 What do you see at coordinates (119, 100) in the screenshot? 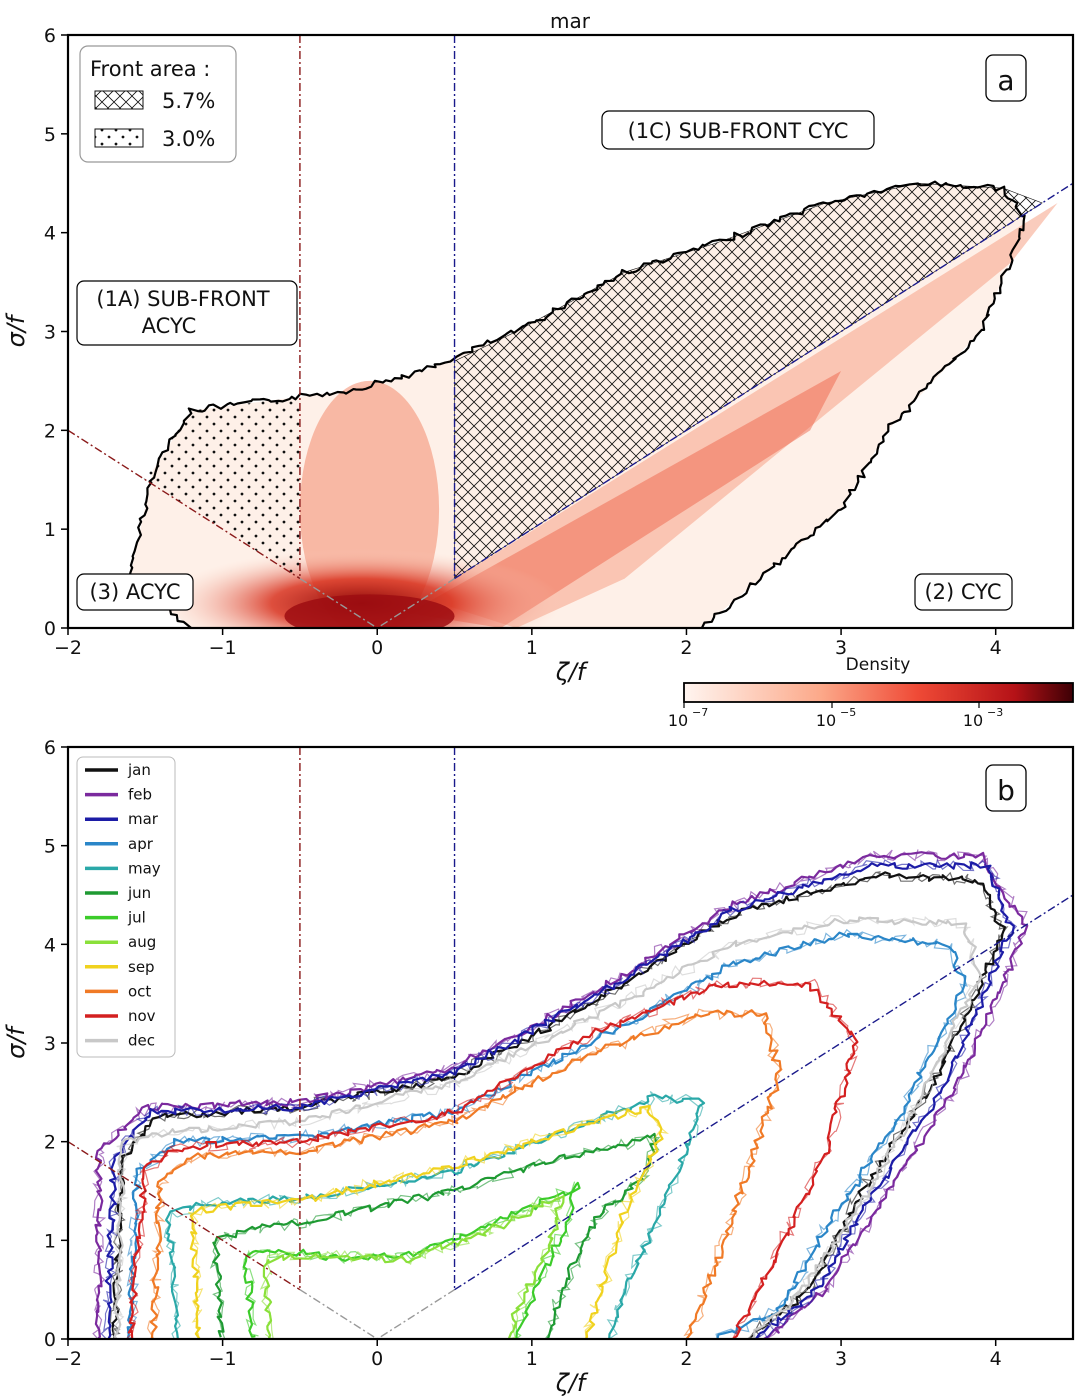
I see `legend-crosshatch-swatch` at bounding box center [119, 100].